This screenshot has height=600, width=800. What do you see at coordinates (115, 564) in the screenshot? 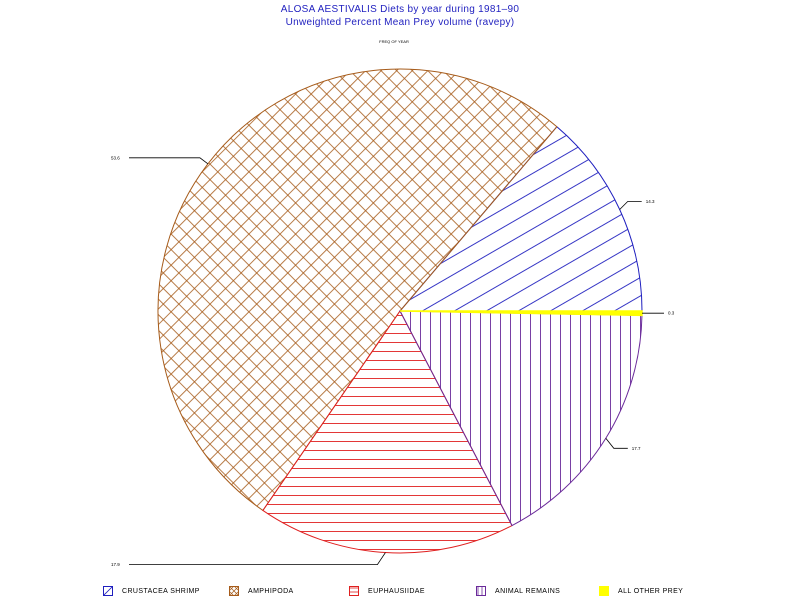
I see `slice-label-euphausiidae: 17.9` at bounding box center [115, 564].